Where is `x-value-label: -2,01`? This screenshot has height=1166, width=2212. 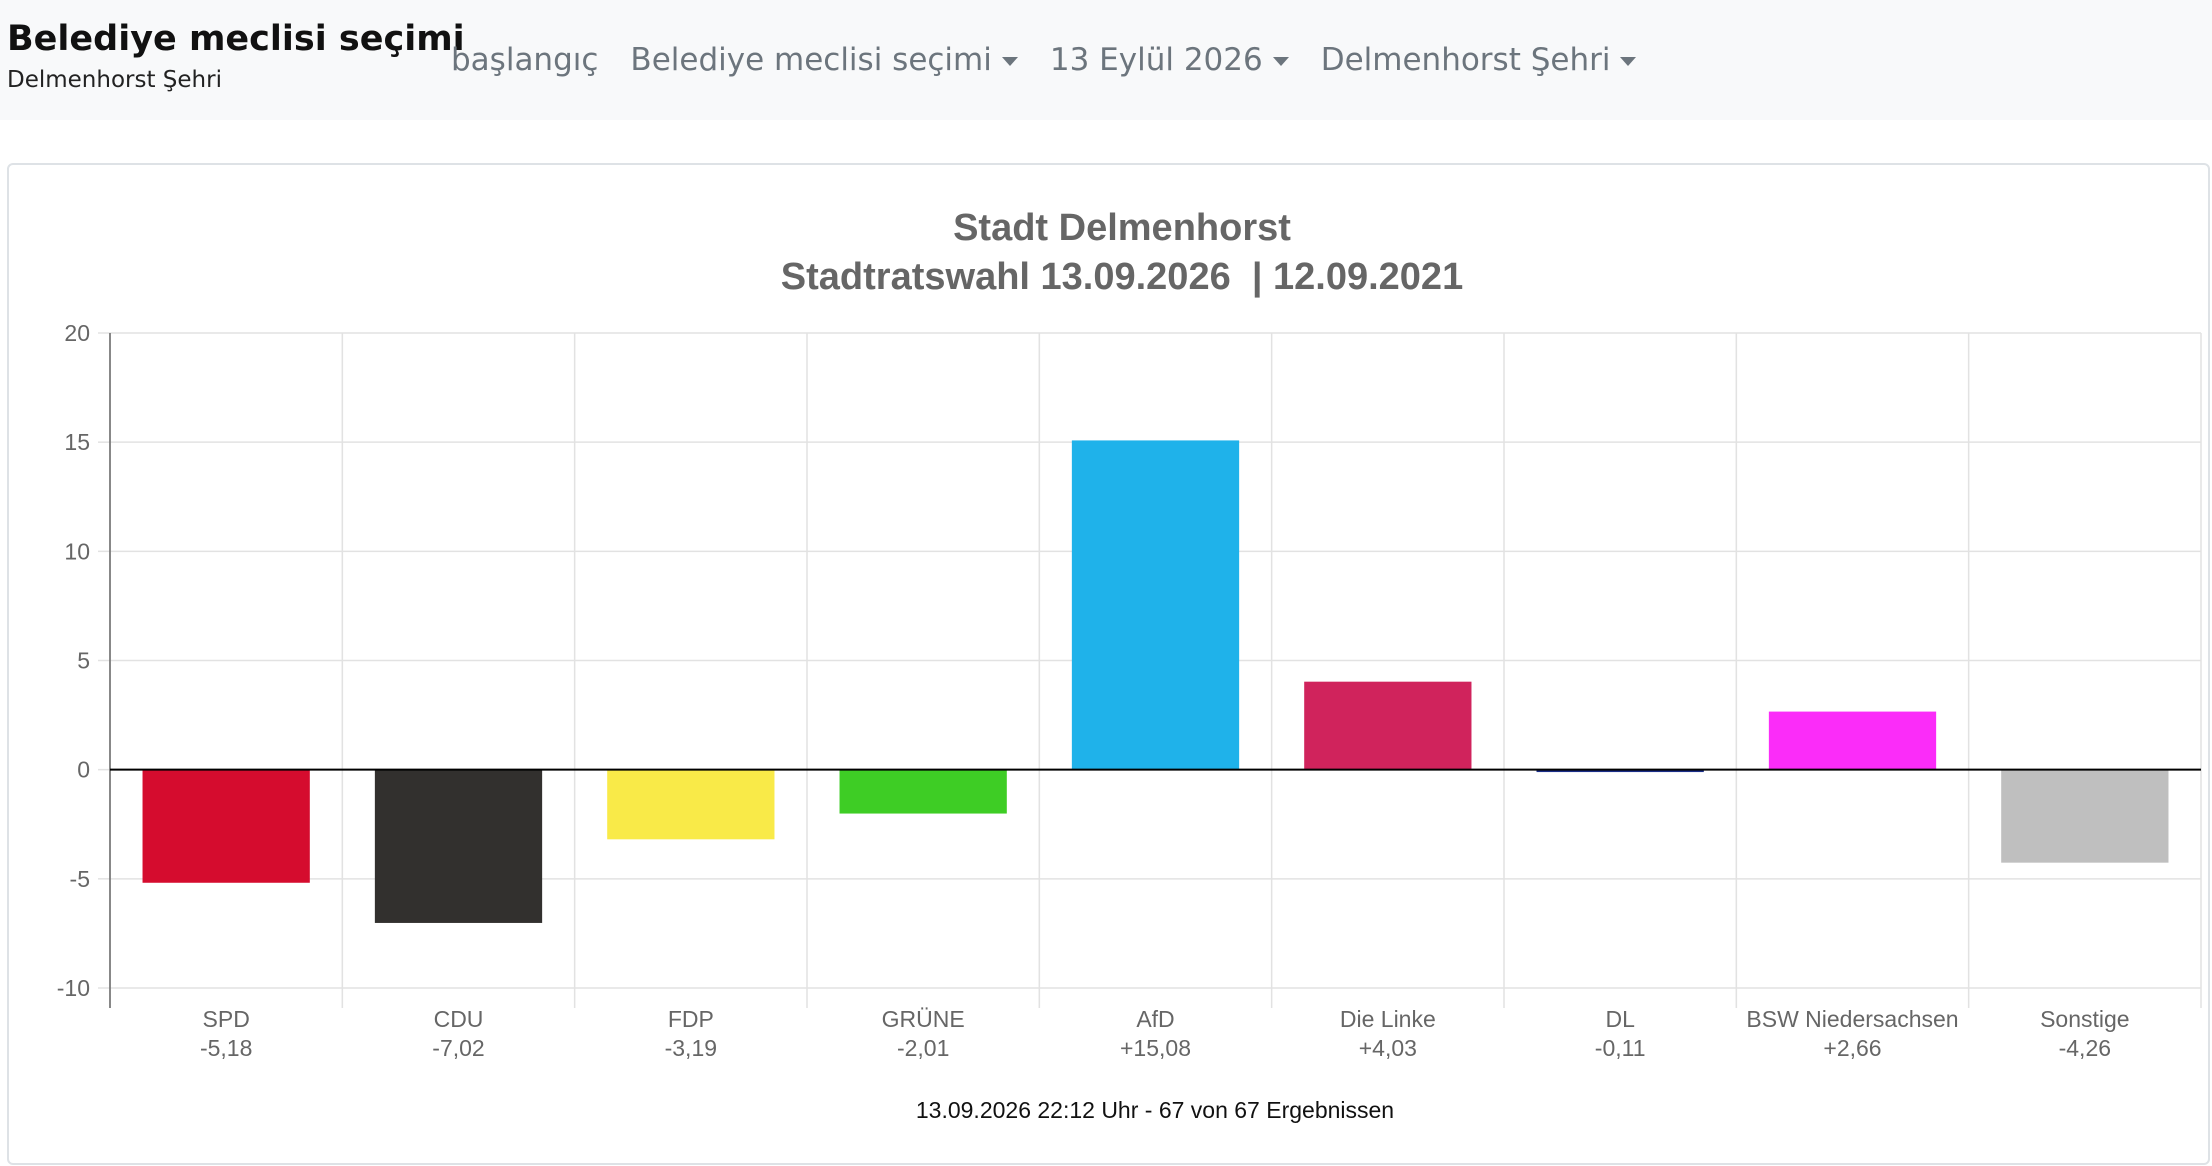
x-value-label: -2,01 is located at coordinates (923, 1048).